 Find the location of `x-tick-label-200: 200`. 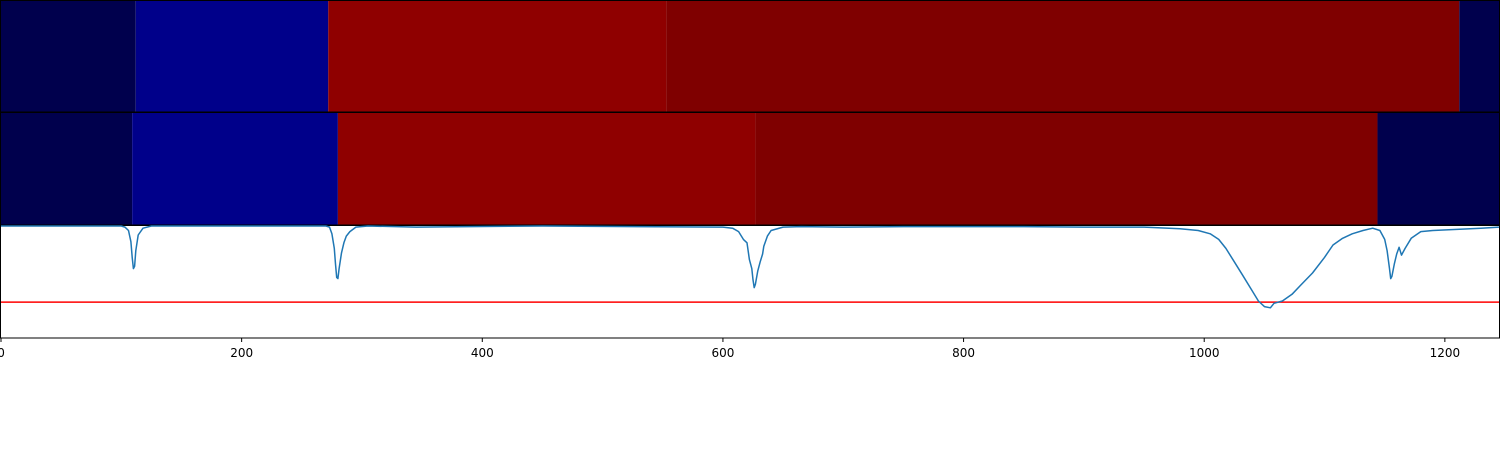

x-tick-label-200: 200 is located at coordinates (241, 353).